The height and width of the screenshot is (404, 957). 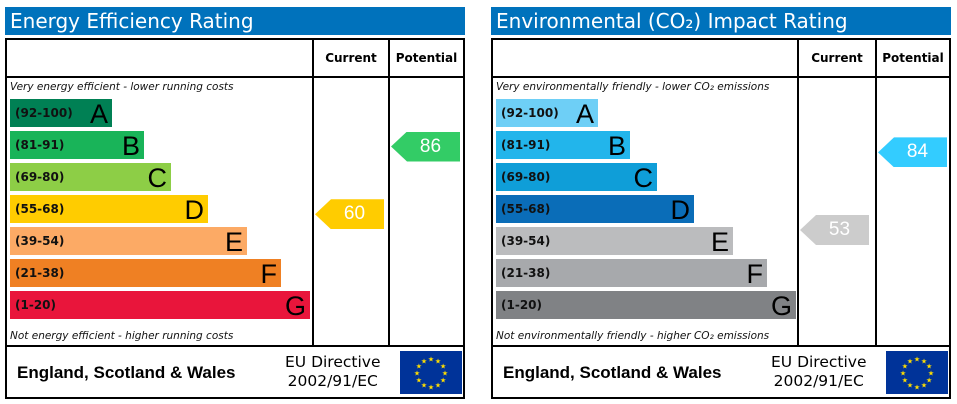 I want to click on current-rating-arrow: 60, so click(x=349, y=214).